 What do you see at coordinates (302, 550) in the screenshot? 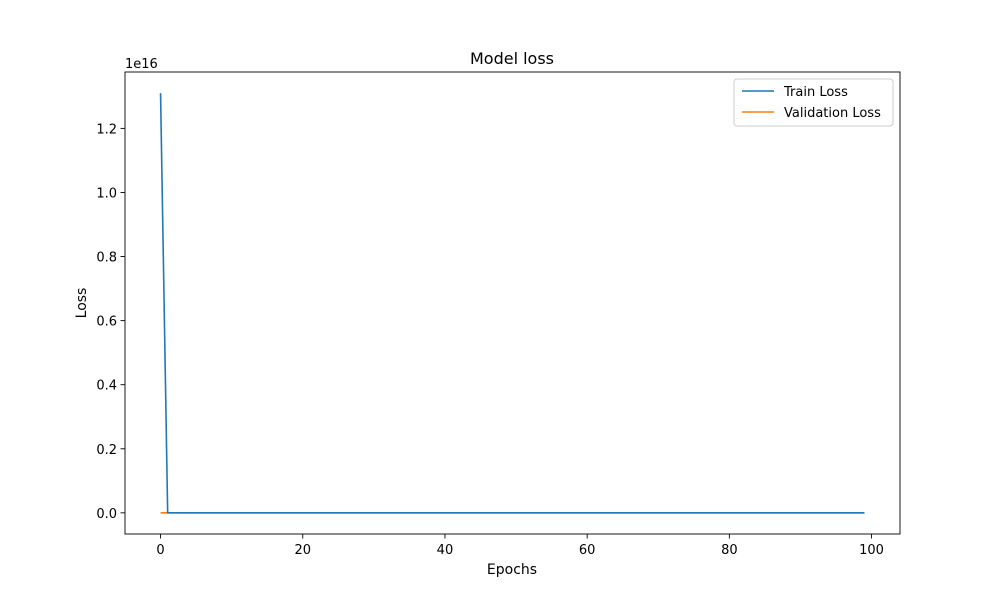
I see `x-tick-label: 20` at bounding box center [302, 550].